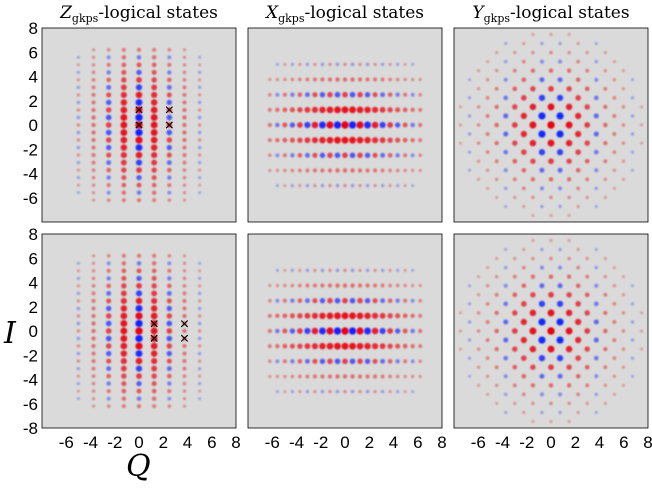 Image resolution: width=652 pixels, height=489 pixels. What do you see at coordinates (393, 442) in the screenshot?
I see `x-tick-label: 4` at bounding box center [393, 442].